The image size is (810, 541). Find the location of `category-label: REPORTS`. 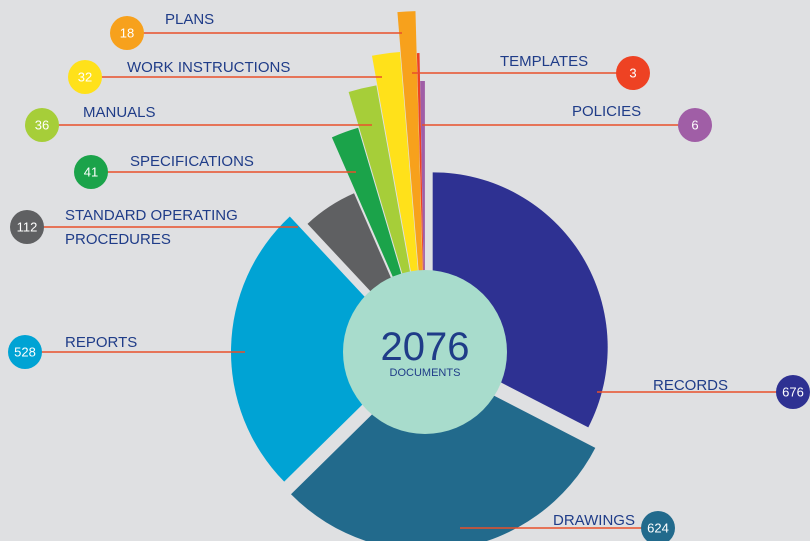

category-label: REPORTS is located at coordinates (101, 342).